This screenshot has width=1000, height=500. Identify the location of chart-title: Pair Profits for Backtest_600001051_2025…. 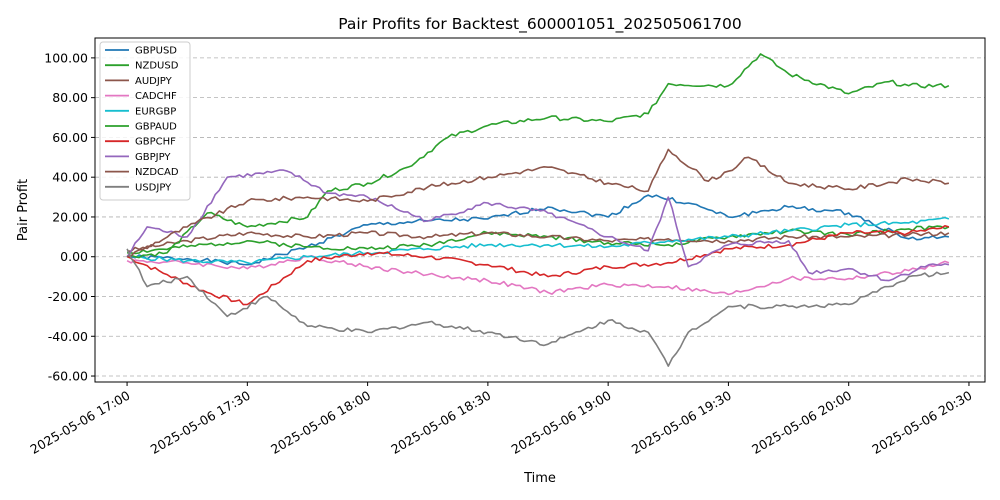
(539, 24).